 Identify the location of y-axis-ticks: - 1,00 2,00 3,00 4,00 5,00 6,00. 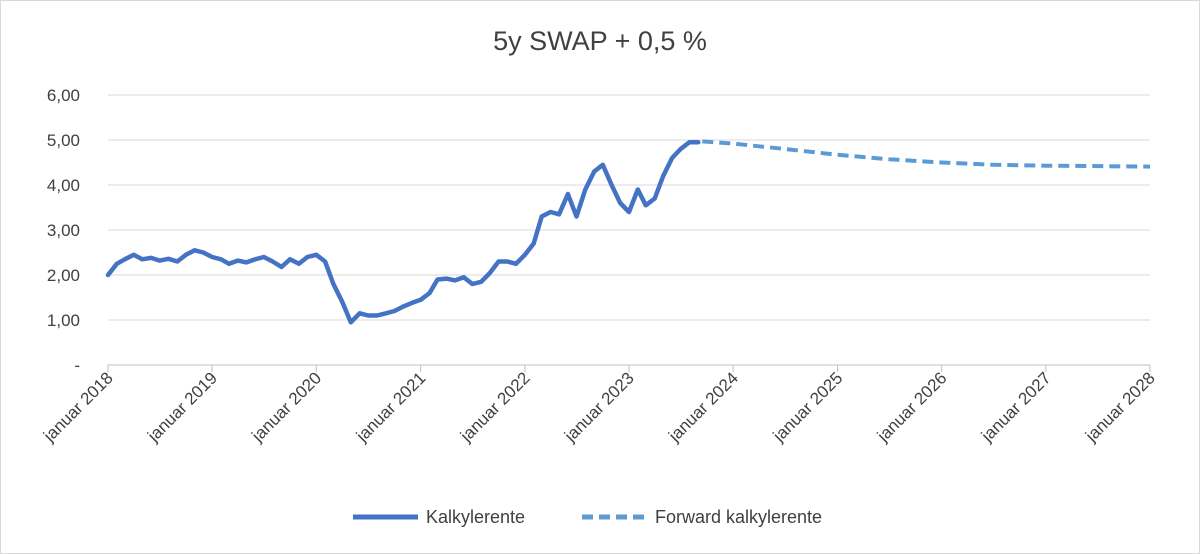
(63, 230).